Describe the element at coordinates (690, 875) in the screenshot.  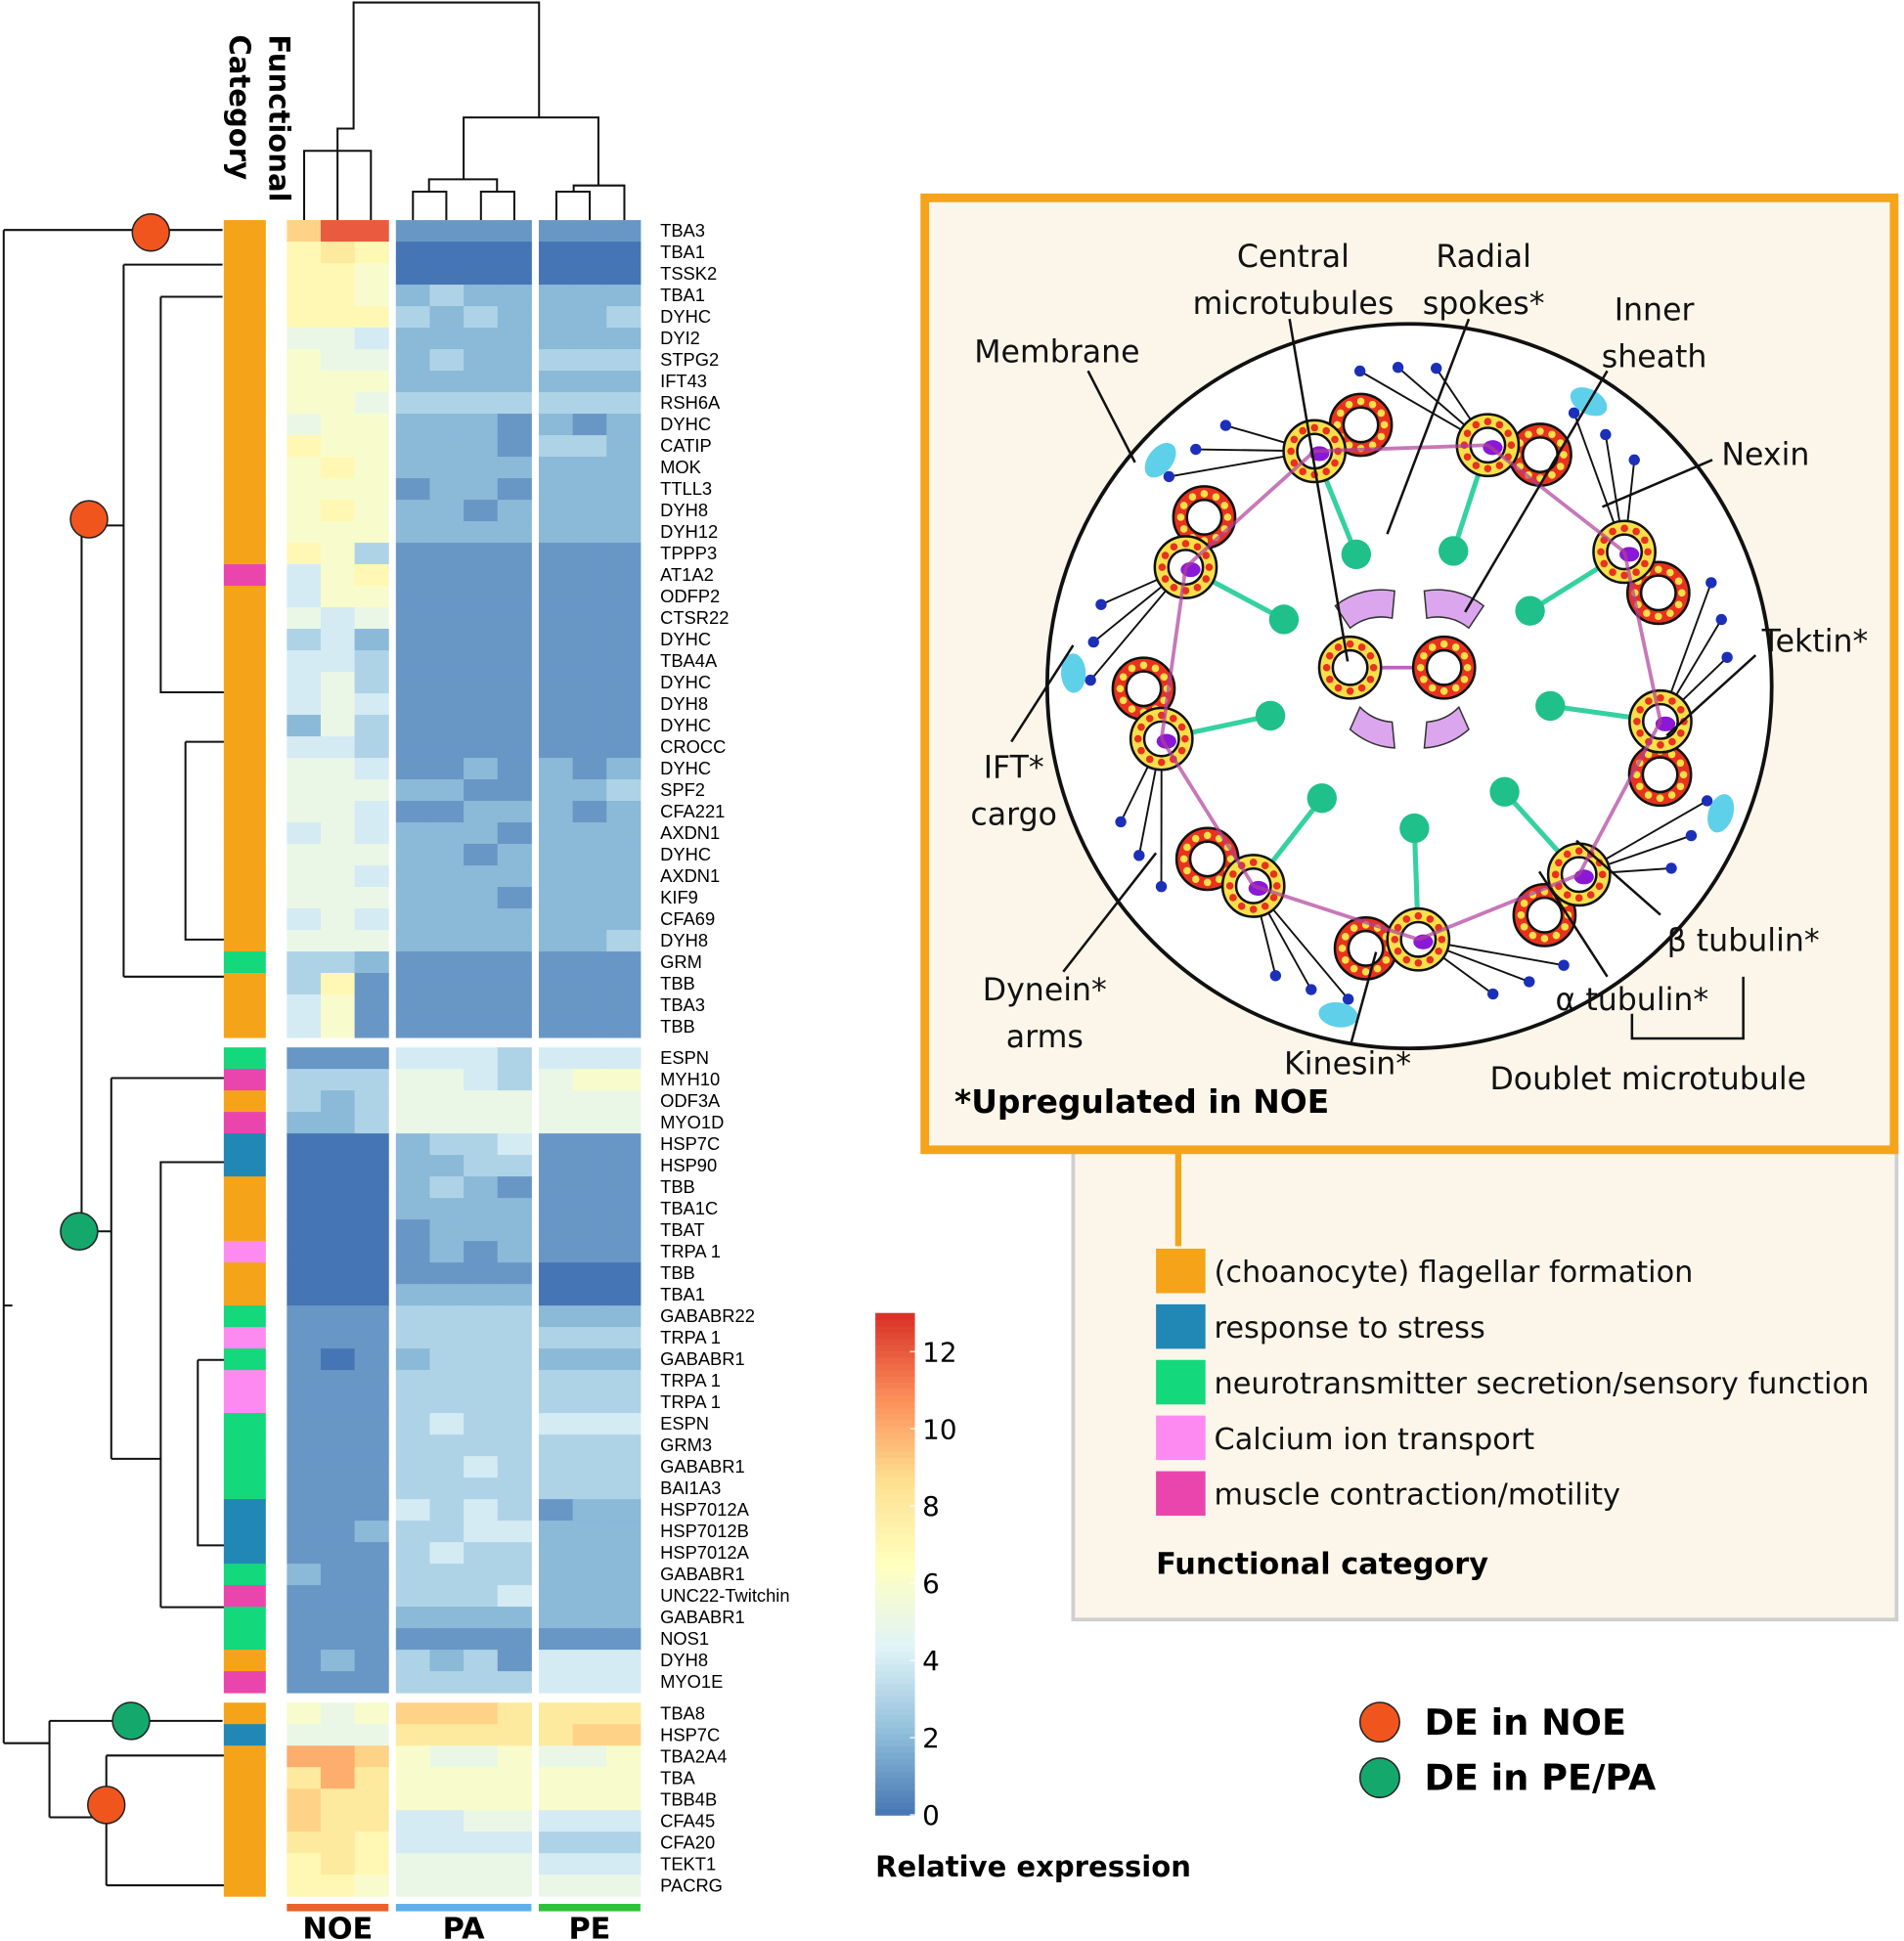
I see `gene-label: AXDN1` at that location.